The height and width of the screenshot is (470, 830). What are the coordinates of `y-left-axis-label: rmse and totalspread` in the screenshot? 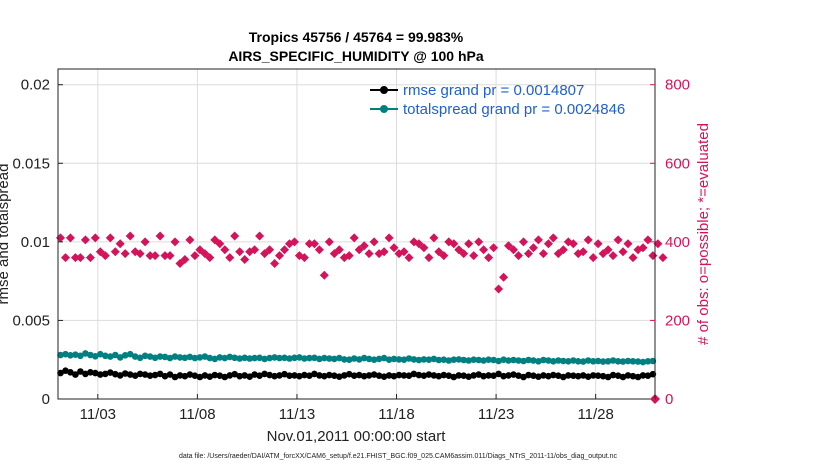 It's located at (6, 234).